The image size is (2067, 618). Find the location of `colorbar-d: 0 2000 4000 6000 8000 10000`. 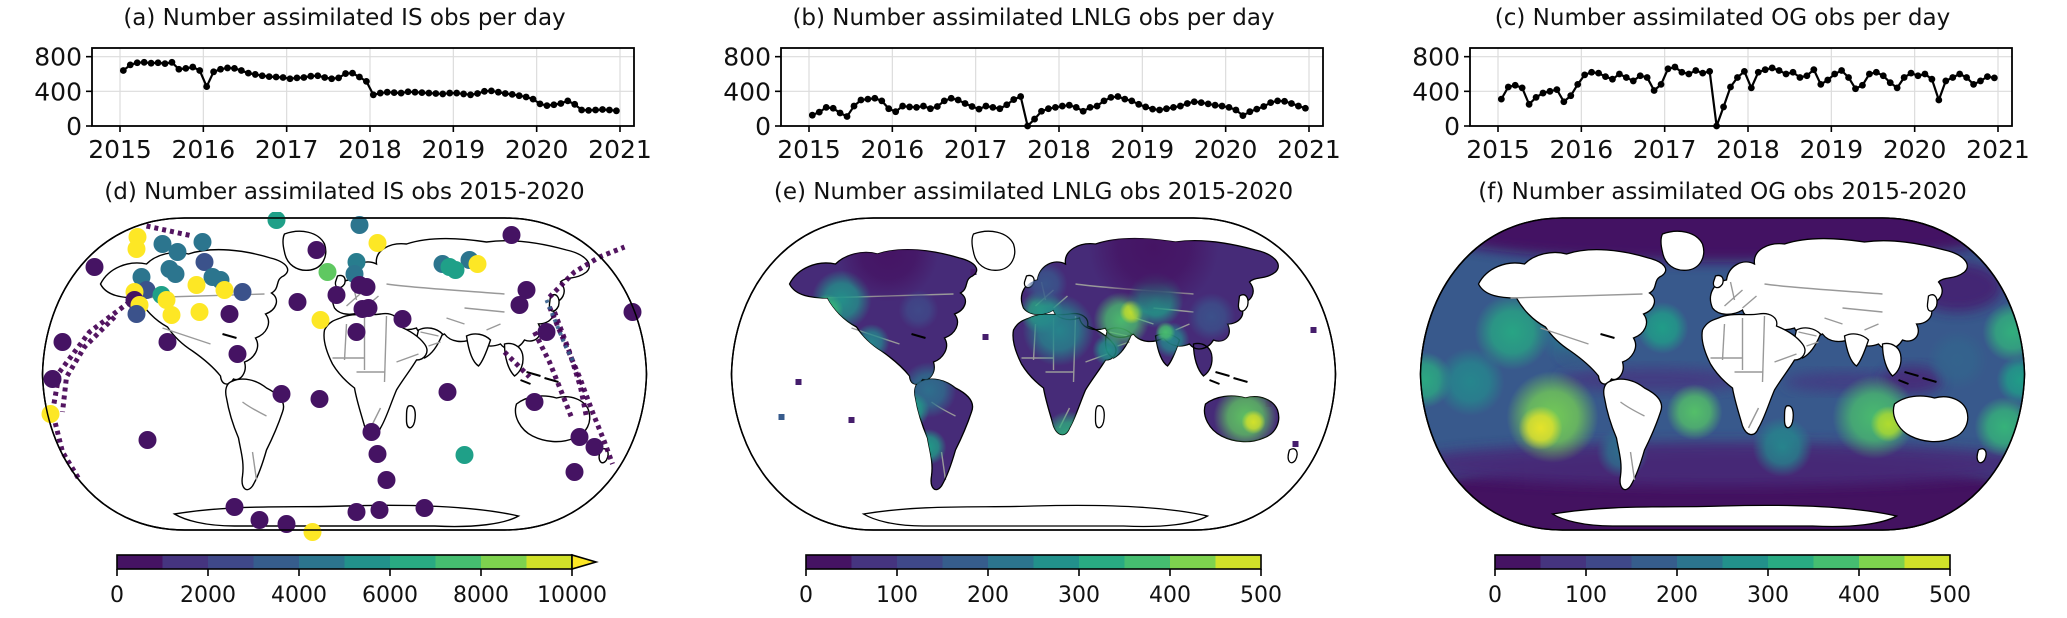

colorbar-d: 0 2000 4000 6000 8000 10000 is located at coordinates (358, 580).